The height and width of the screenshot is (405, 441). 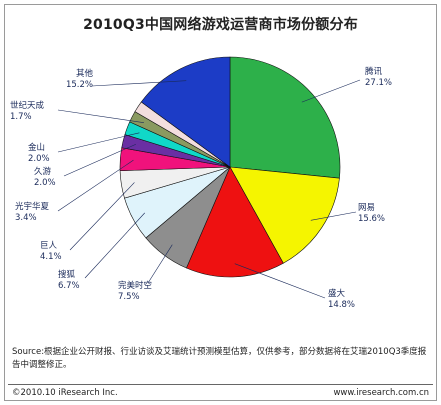 I want to click on slice-name-label: 光宇华夏, so click(x=32, y=206).